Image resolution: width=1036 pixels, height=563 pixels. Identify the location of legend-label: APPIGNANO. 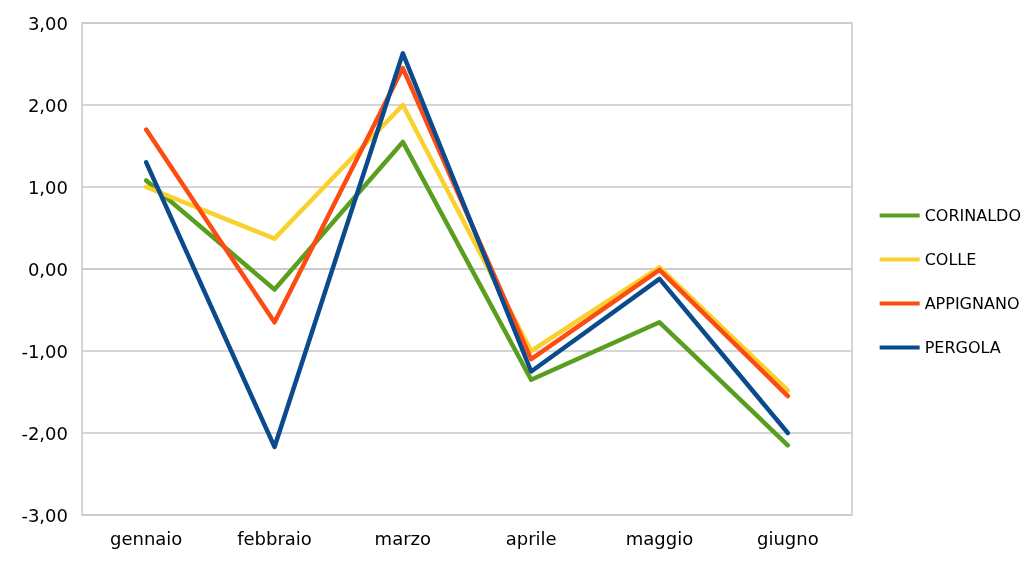
(972, 303).